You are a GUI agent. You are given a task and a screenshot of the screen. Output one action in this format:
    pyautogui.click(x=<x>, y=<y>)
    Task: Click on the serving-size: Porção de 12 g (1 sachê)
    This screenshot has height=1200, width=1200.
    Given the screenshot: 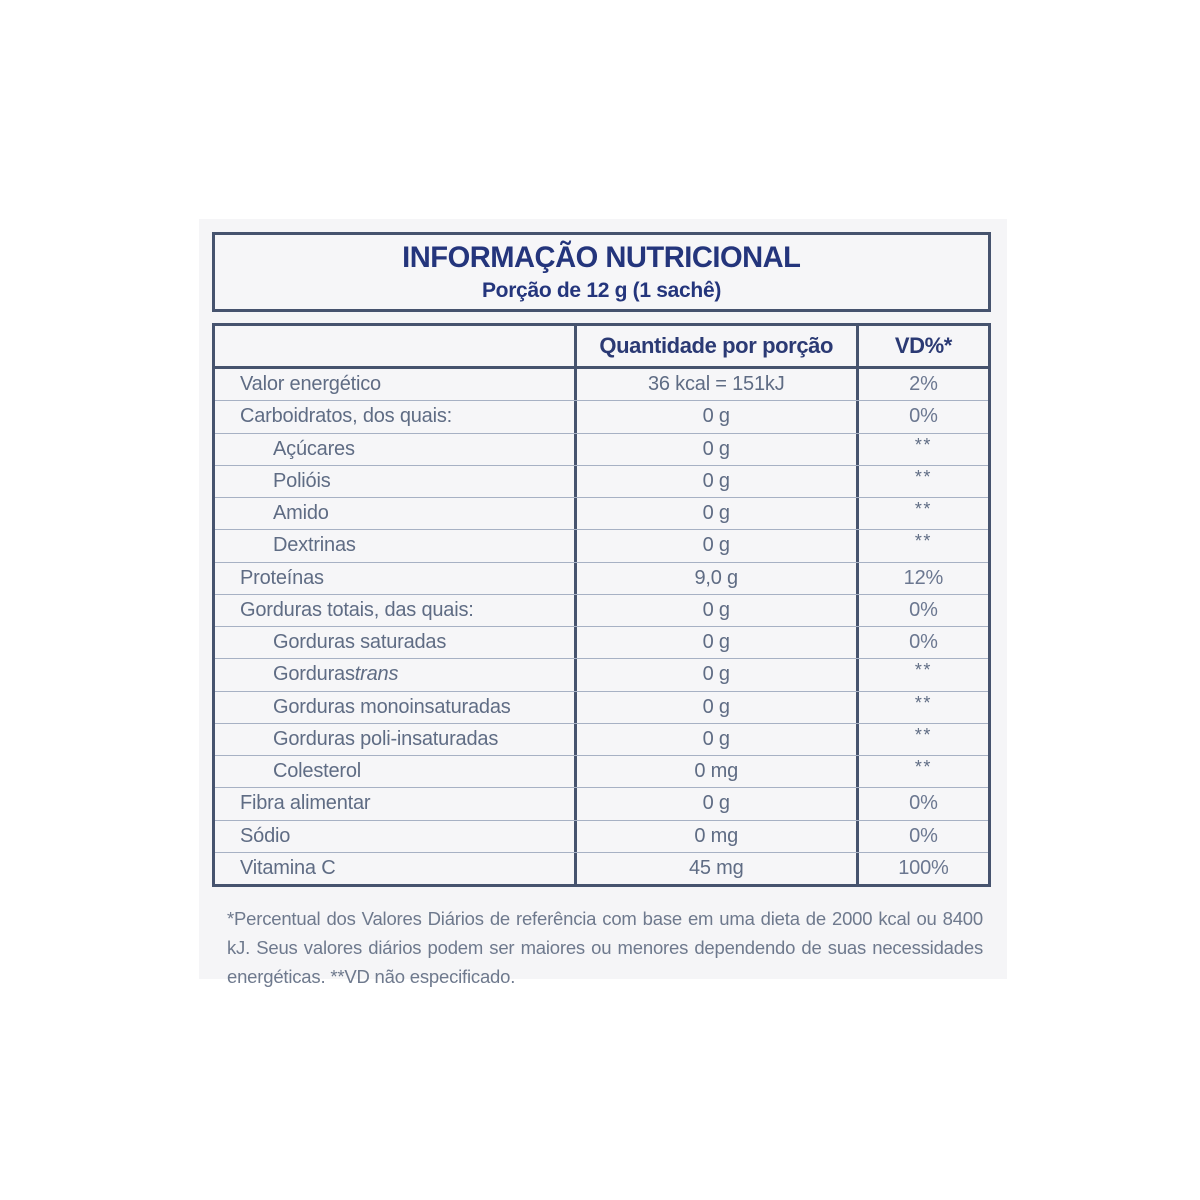 What is the action you would take?
    pyautogui.click(x=601, y=290)
    